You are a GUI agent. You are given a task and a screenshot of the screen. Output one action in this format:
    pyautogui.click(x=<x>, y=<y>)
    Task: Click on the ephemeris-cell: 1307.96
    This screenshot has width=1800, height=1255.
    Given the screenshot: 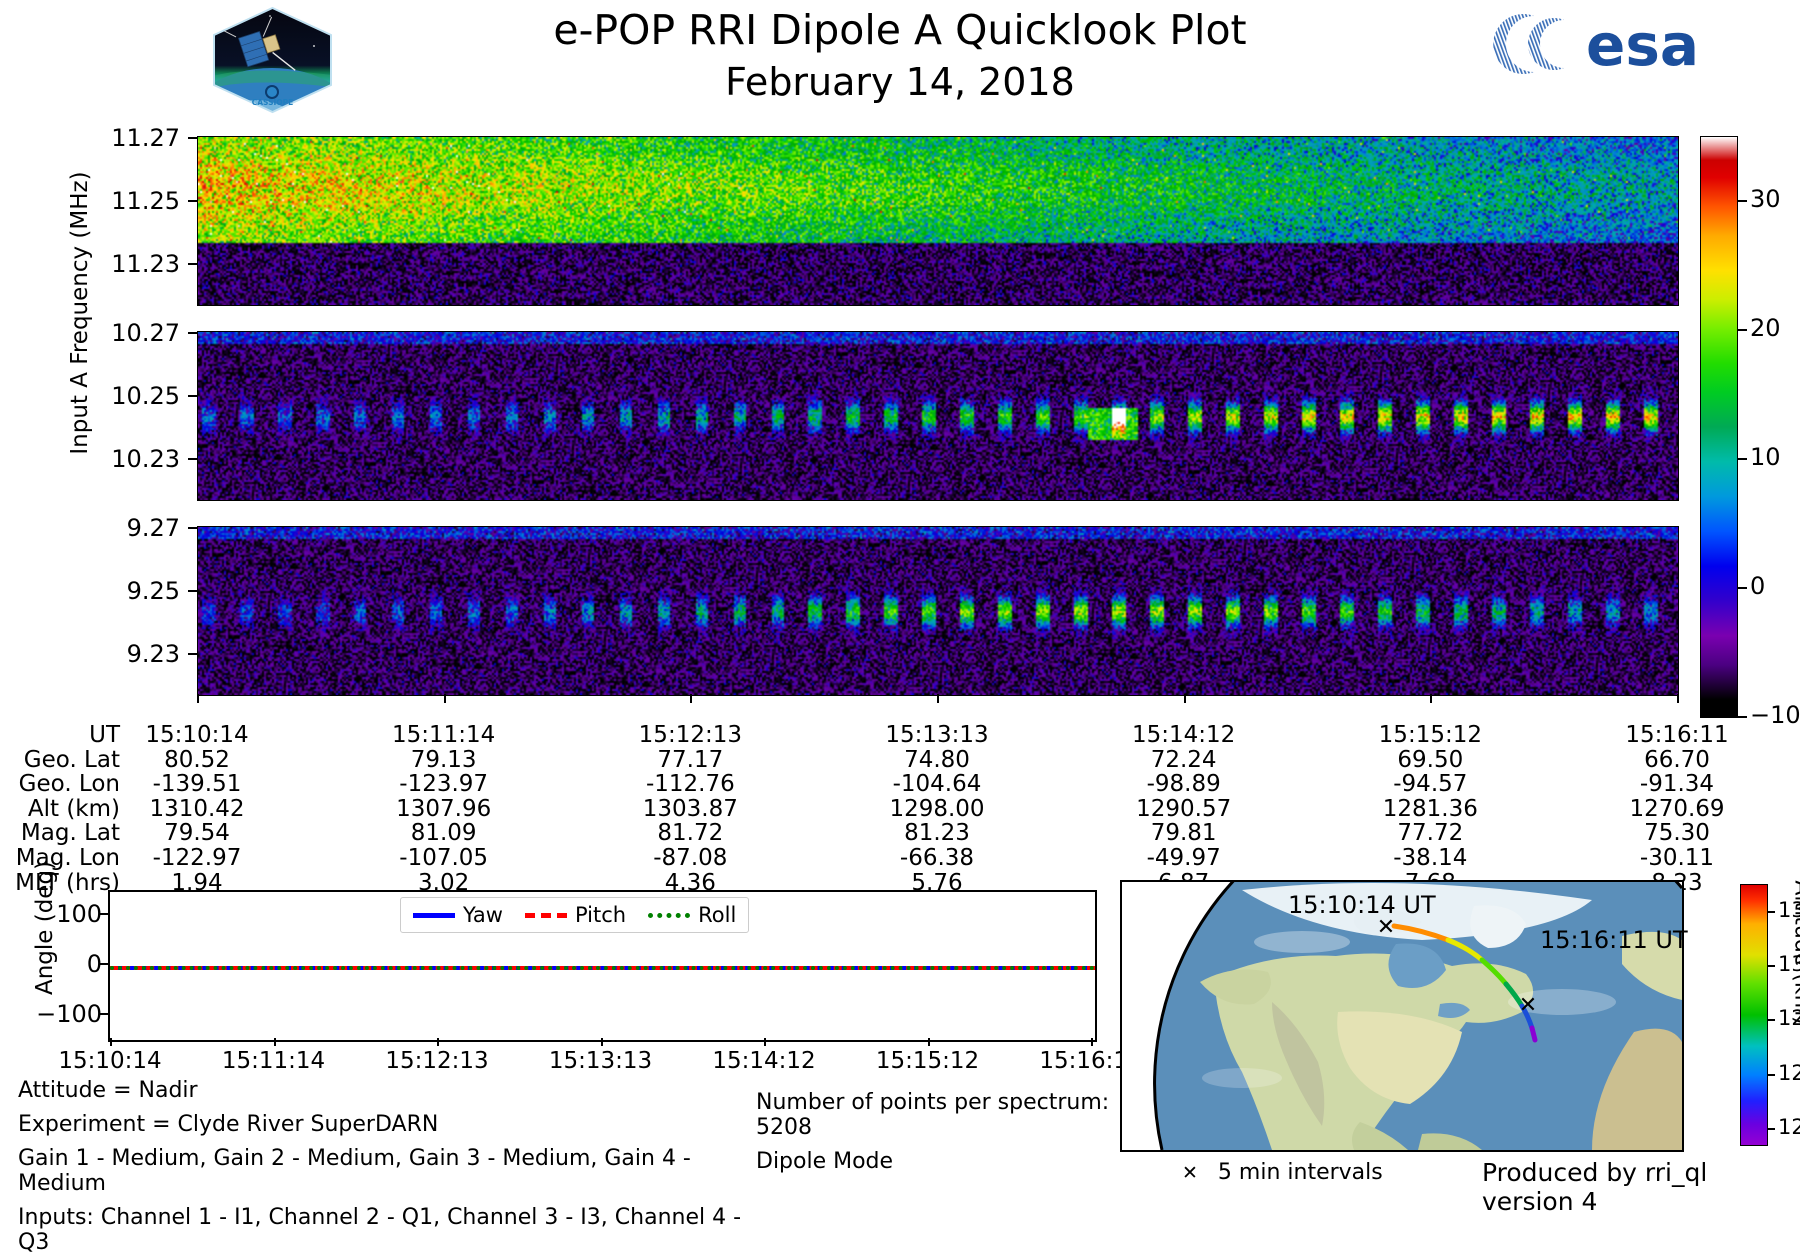 What is the action you would take?
    pyautogui.click(x=444, y=809)
    